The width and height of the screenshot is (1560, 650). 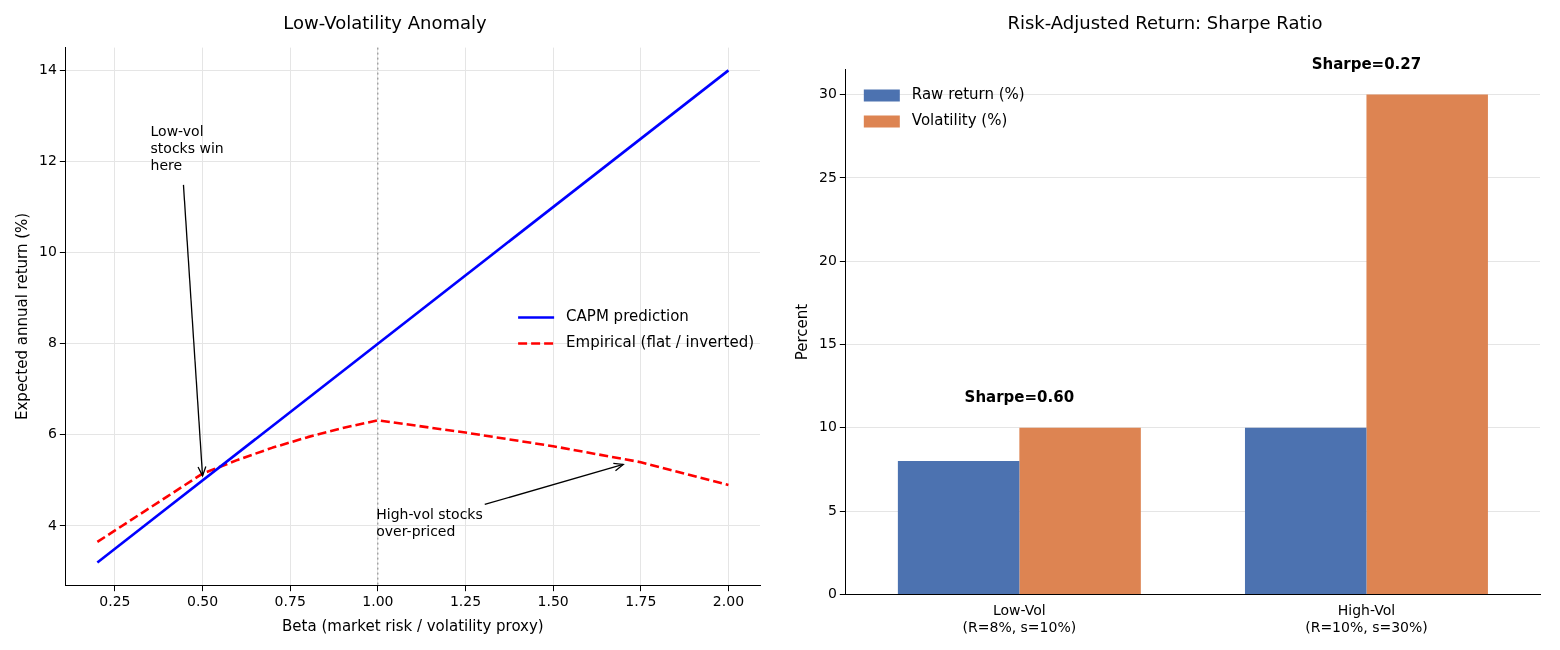 What do you see at coordinates (1019, 397) in the screenshot?
I see `annotation: Sharpe=0.60` at bounding box center [1019, 397].